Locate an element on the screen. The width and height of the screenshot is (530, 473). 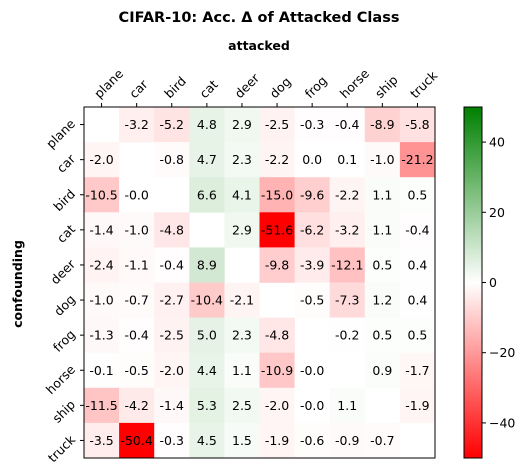
cell-value-label: 2.3 is located at coordinates (242, 159).